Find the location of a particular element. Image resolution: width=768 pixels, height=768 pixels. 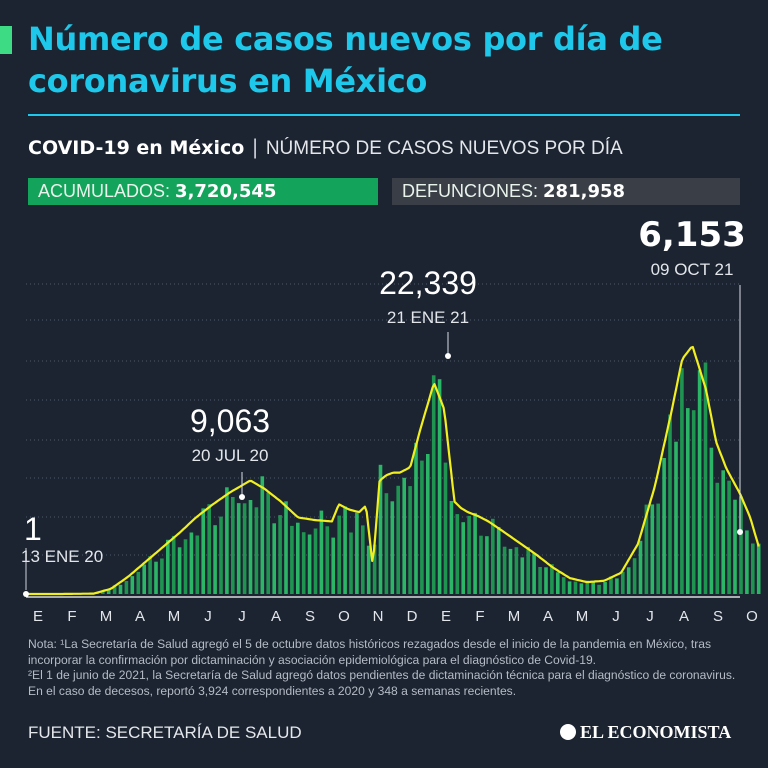

subtitle-bold: COVID-19 en México is located at coordinates (136, 148).